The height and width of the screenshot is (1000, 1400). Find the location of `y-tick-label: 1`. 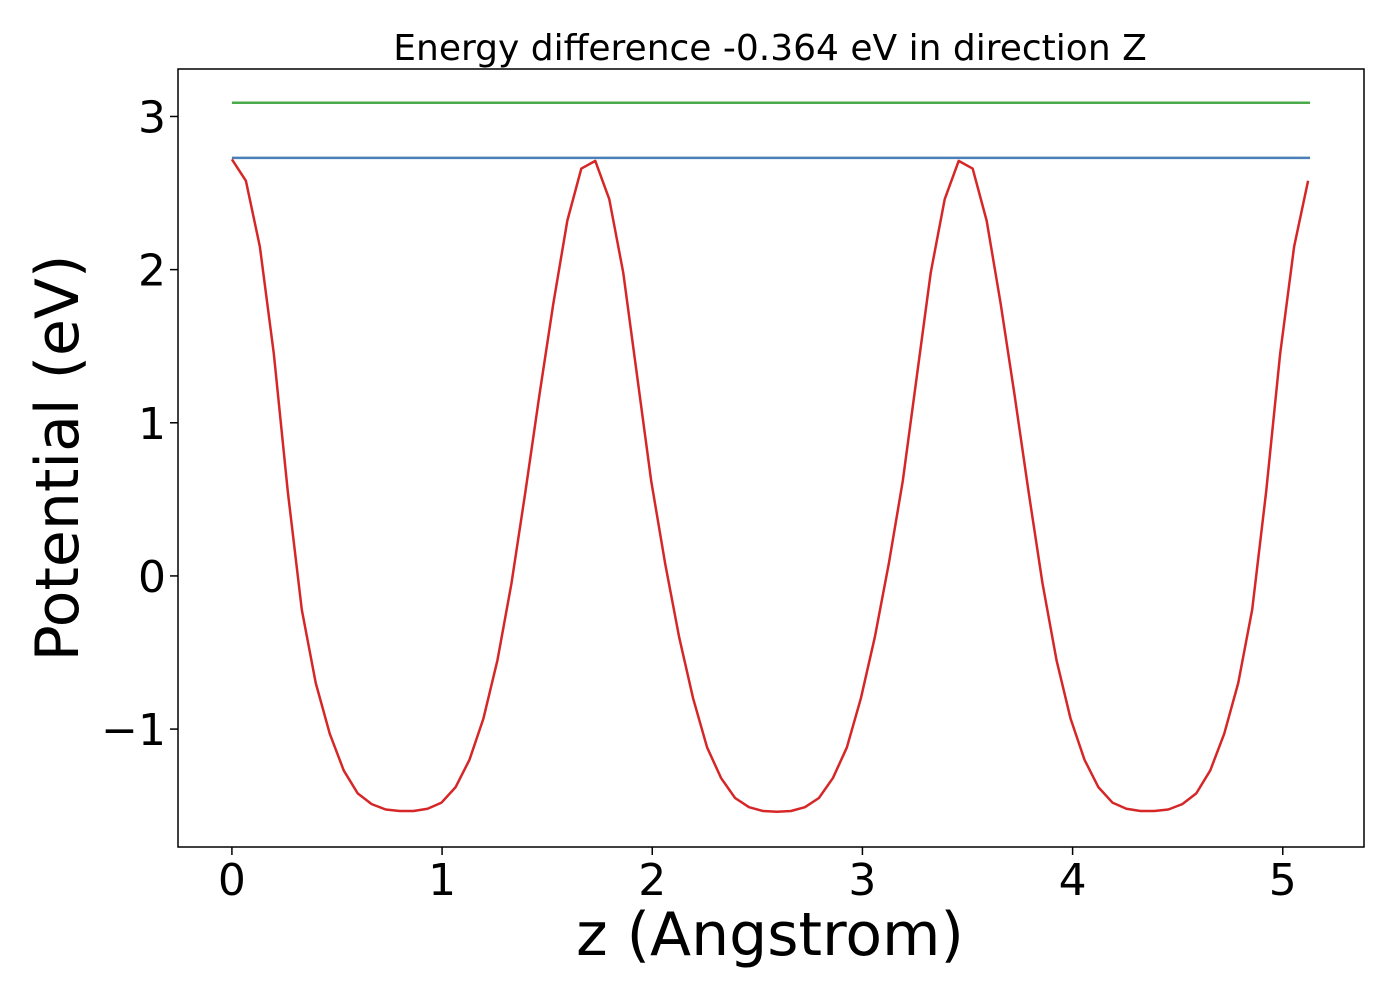

y-tick-label: 1 is located at coordinates (152, 424).